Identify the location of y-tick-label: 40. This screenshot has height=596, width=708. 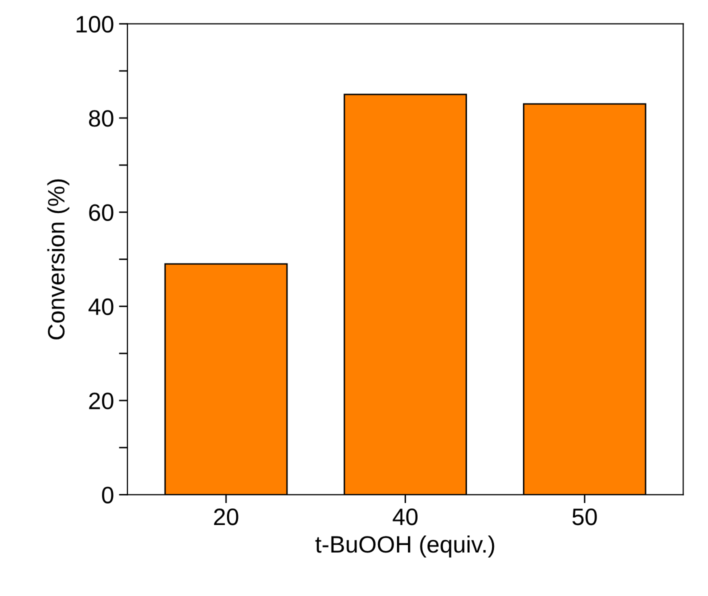
(101, 307).